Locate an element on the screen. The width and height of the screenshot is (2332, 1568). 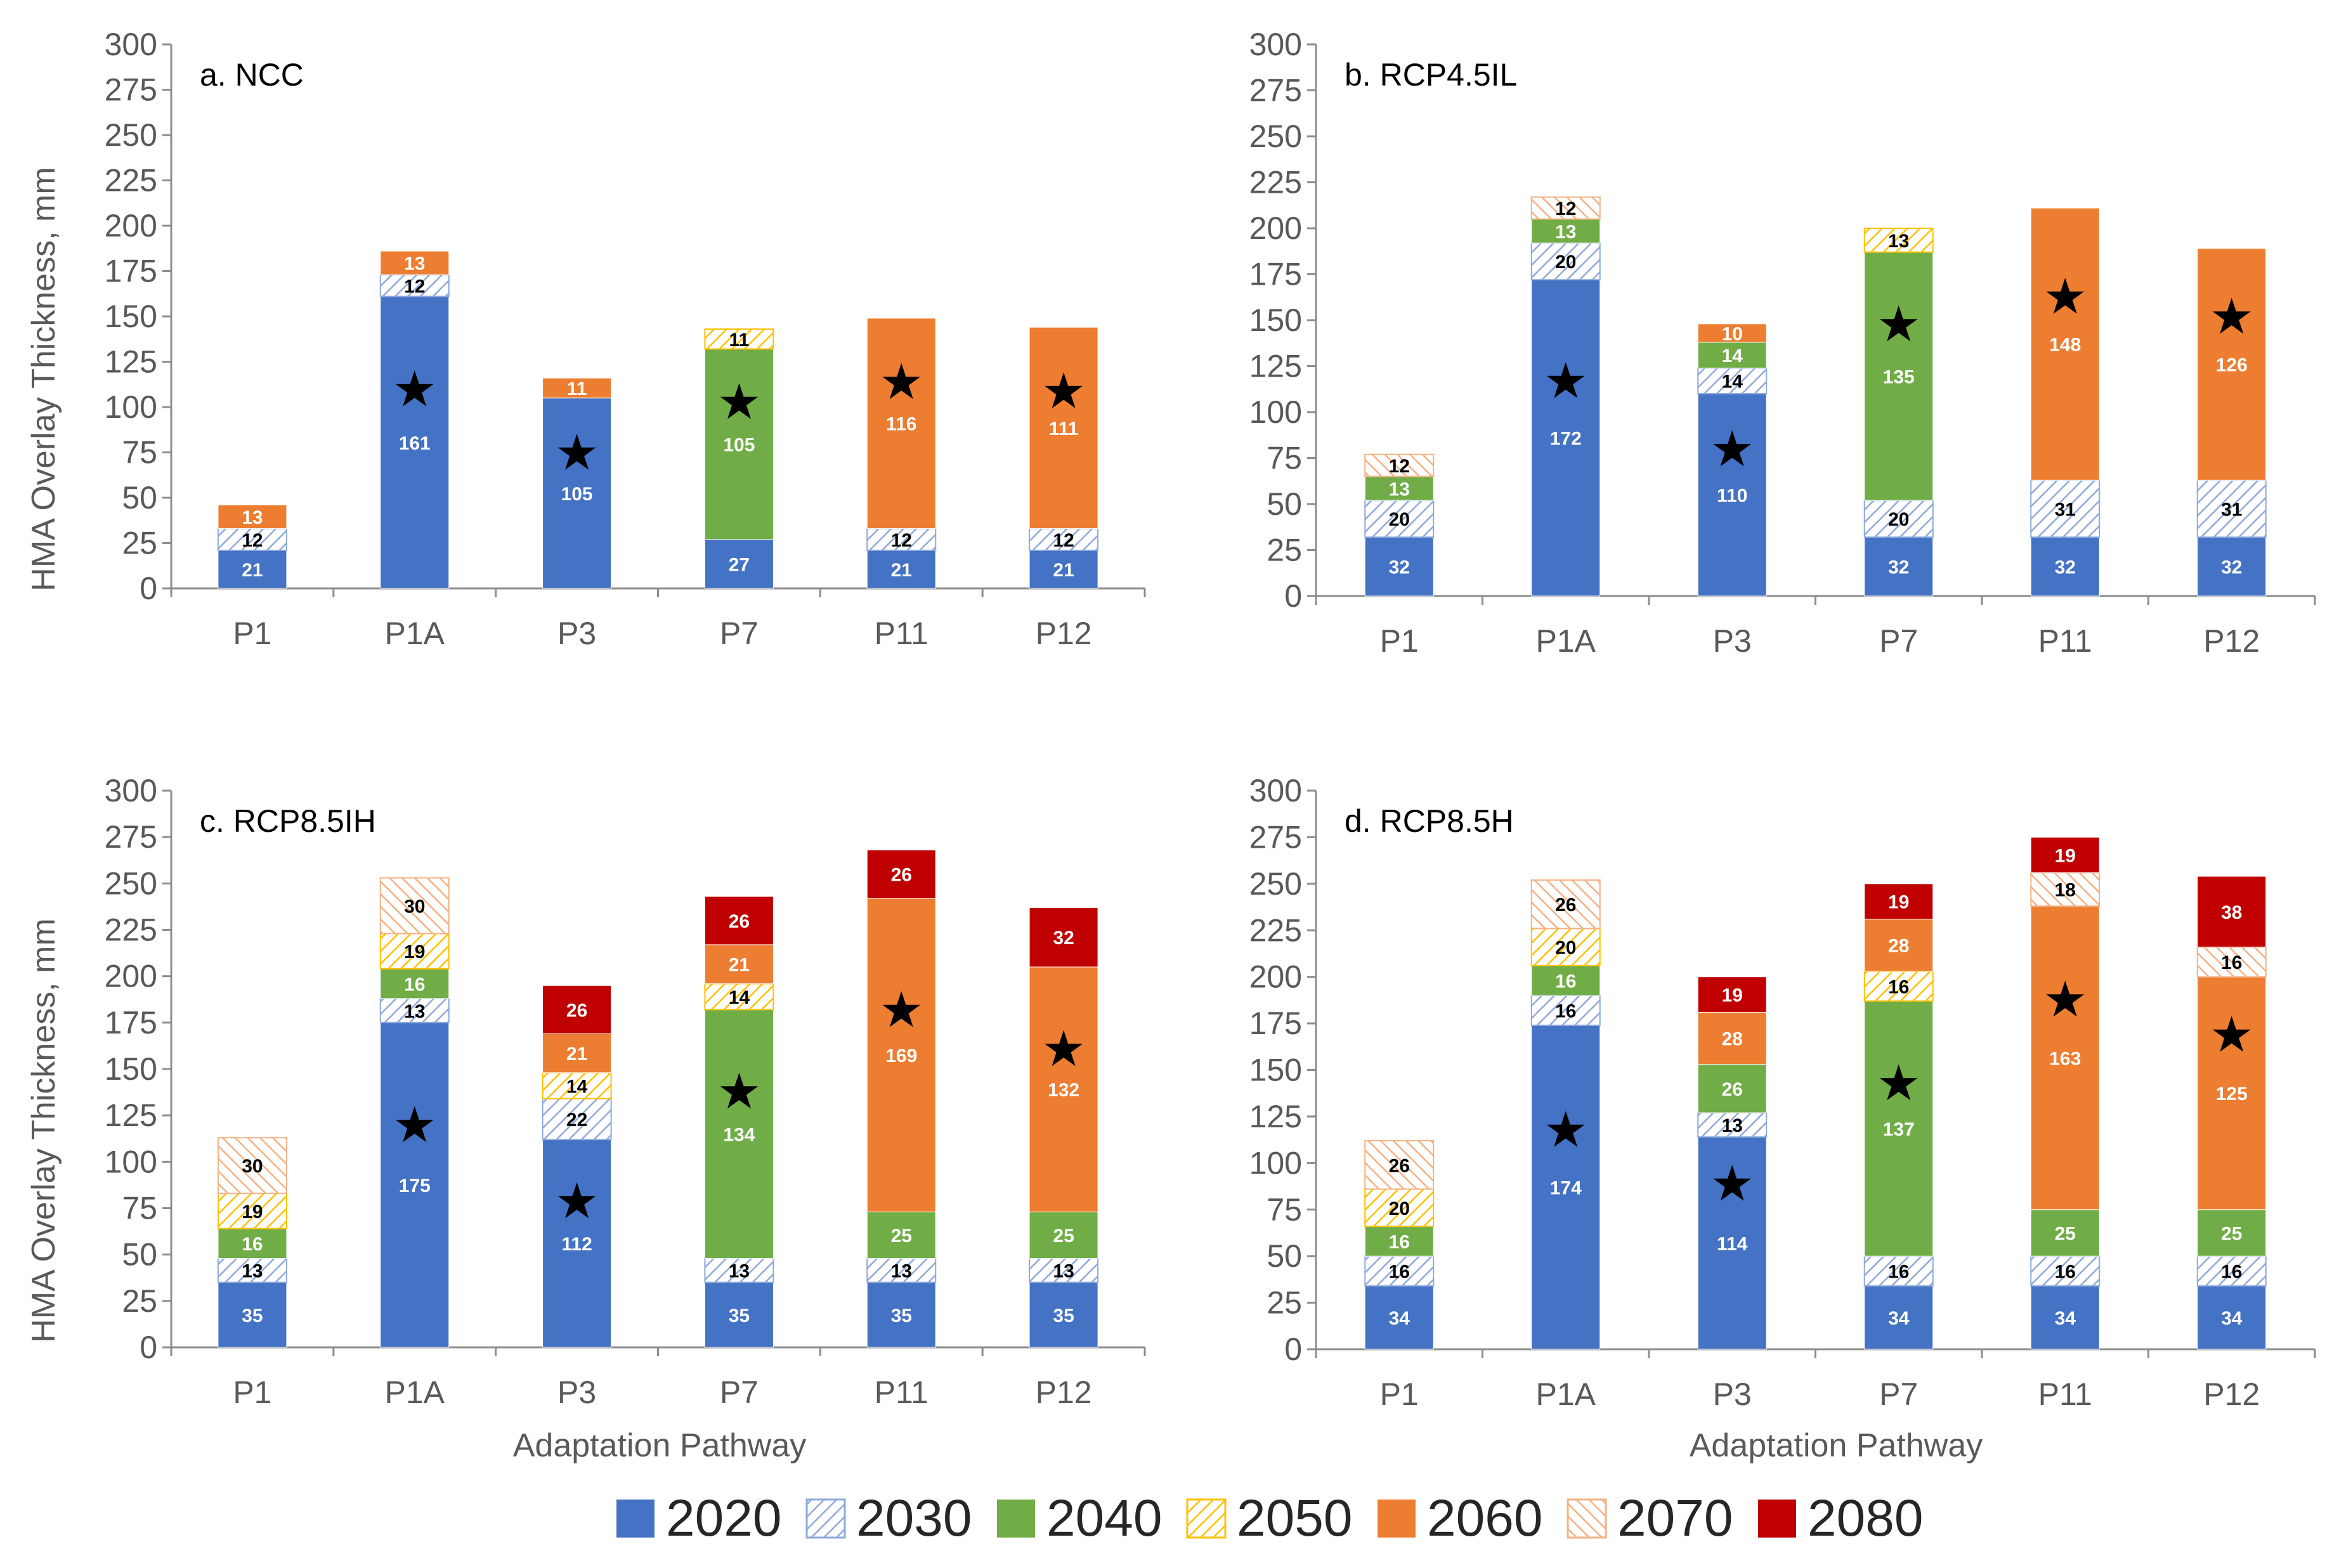
legend-item-2050: 2050 is located at coordinates (1269, 1518).